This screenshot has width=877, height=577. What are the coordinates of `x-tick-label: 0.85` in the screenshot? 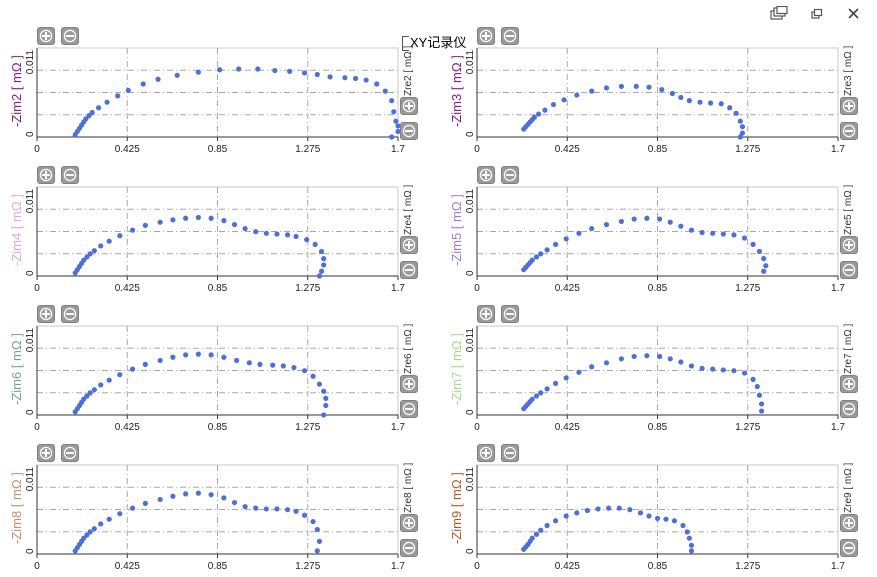 It's located at (658, 288).